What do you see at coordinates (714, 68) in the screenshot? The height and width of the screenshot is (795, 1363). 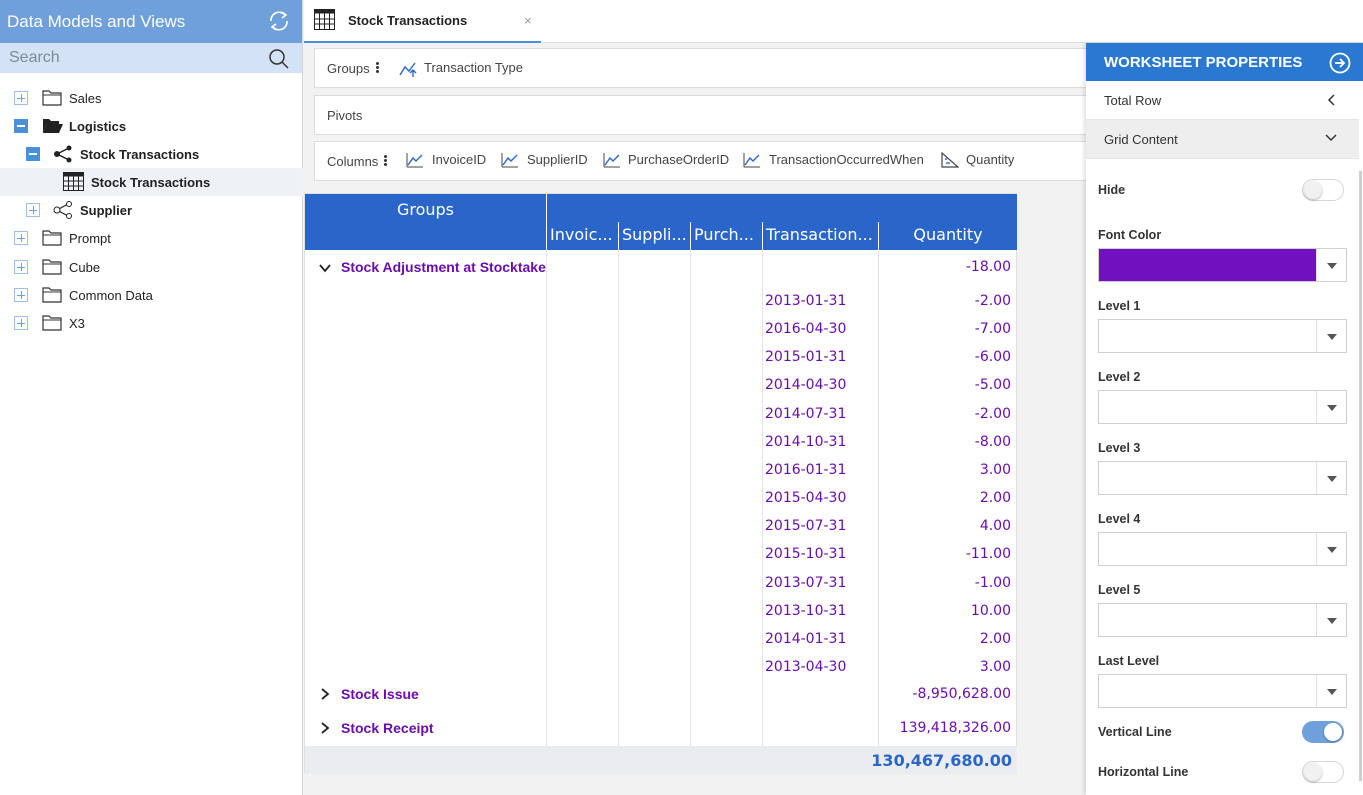 I see `groups-shelf: Groups Transaction Type` at bounding box center [714, 68].